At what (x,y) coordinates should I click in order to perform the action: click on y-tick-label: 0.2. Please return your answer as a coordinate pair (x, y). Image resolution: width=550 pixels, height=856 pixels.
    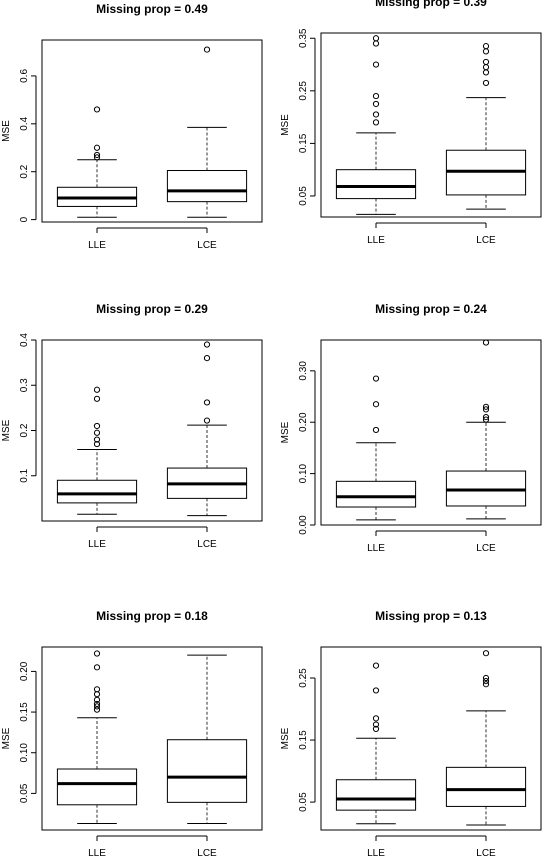
    Looking at the image, I should click on (24, 171).